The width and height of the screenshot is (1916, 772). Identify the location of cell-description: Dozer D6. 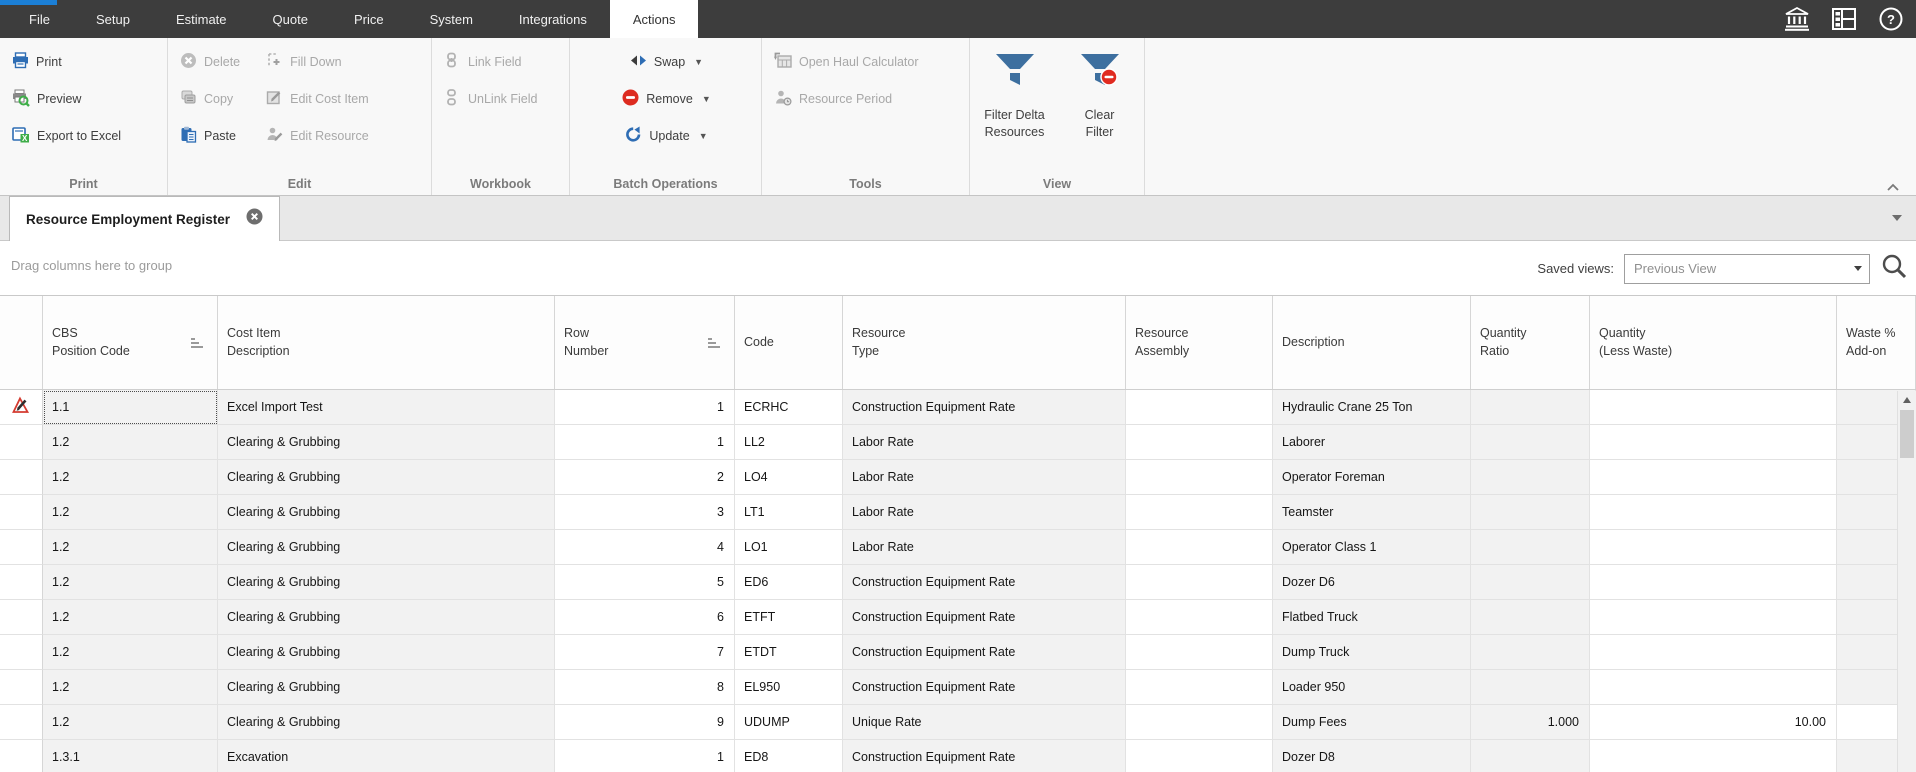
(1372, 582).